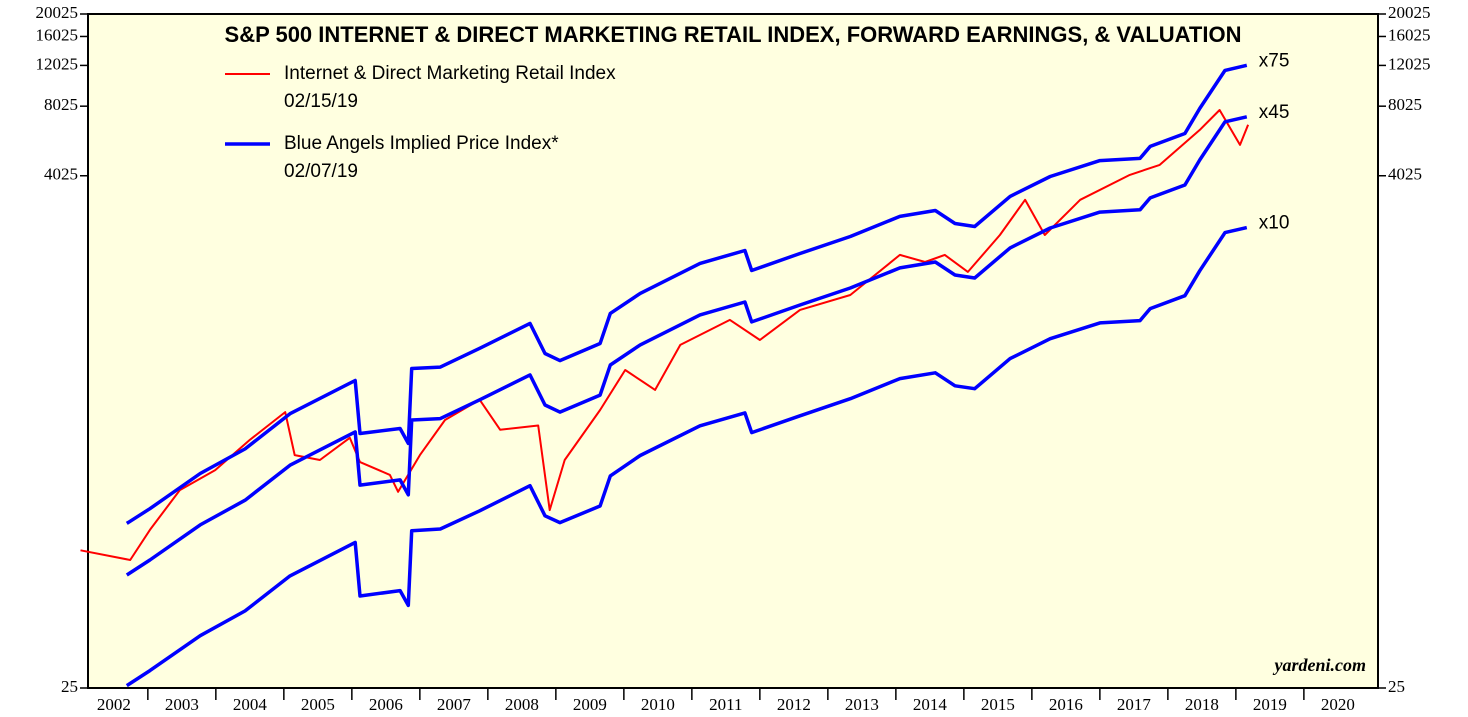 The height and width of the screenshot is (717, 1468). What do you see at coordinates (1405, 104) in the screenshot?
I see `y2-tick-label: 8025` at bounding box center [1405, 104].